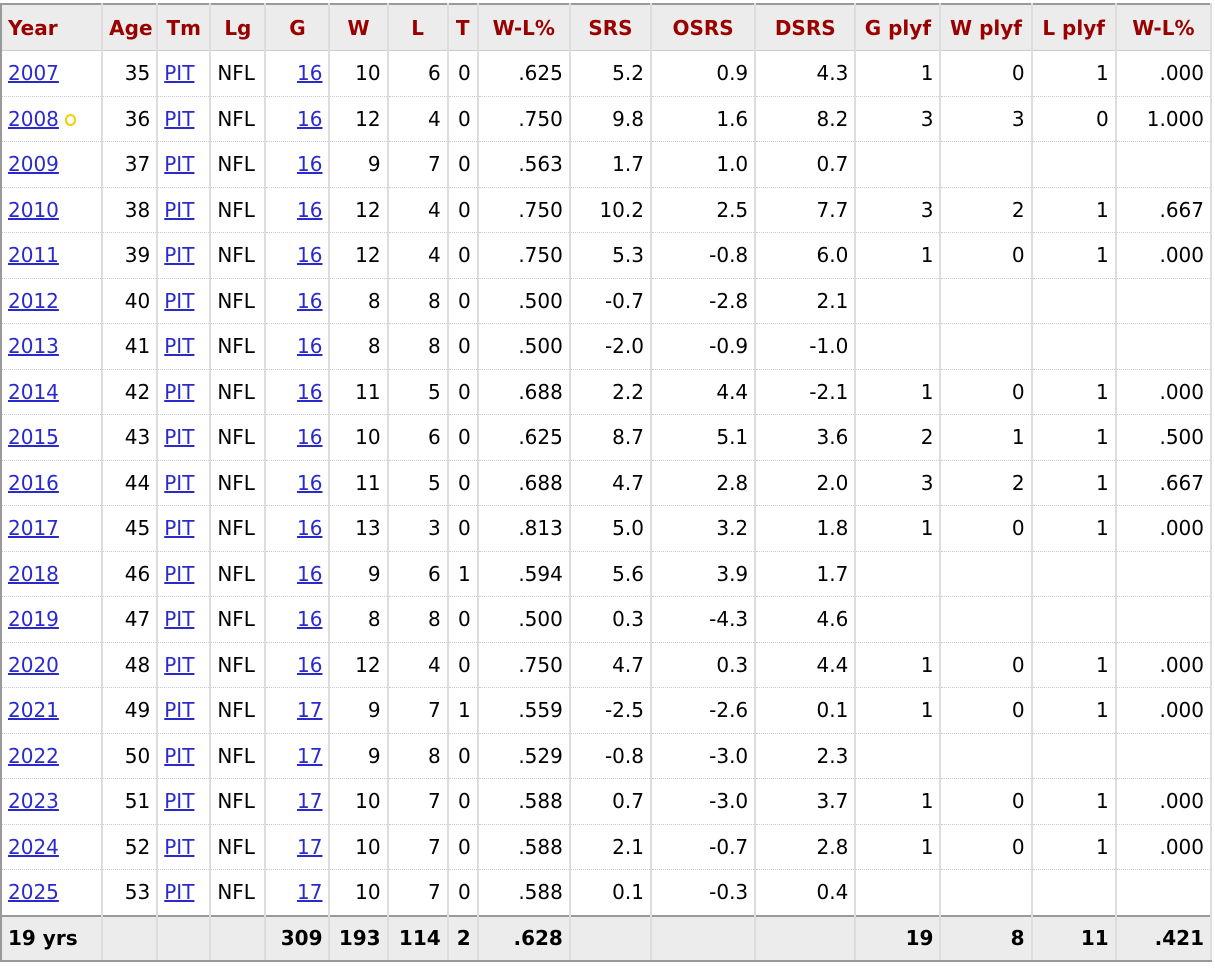 The height and width of the screenshot is (968, 1215). I want to click on year-link: 2009, so click(33, 164).